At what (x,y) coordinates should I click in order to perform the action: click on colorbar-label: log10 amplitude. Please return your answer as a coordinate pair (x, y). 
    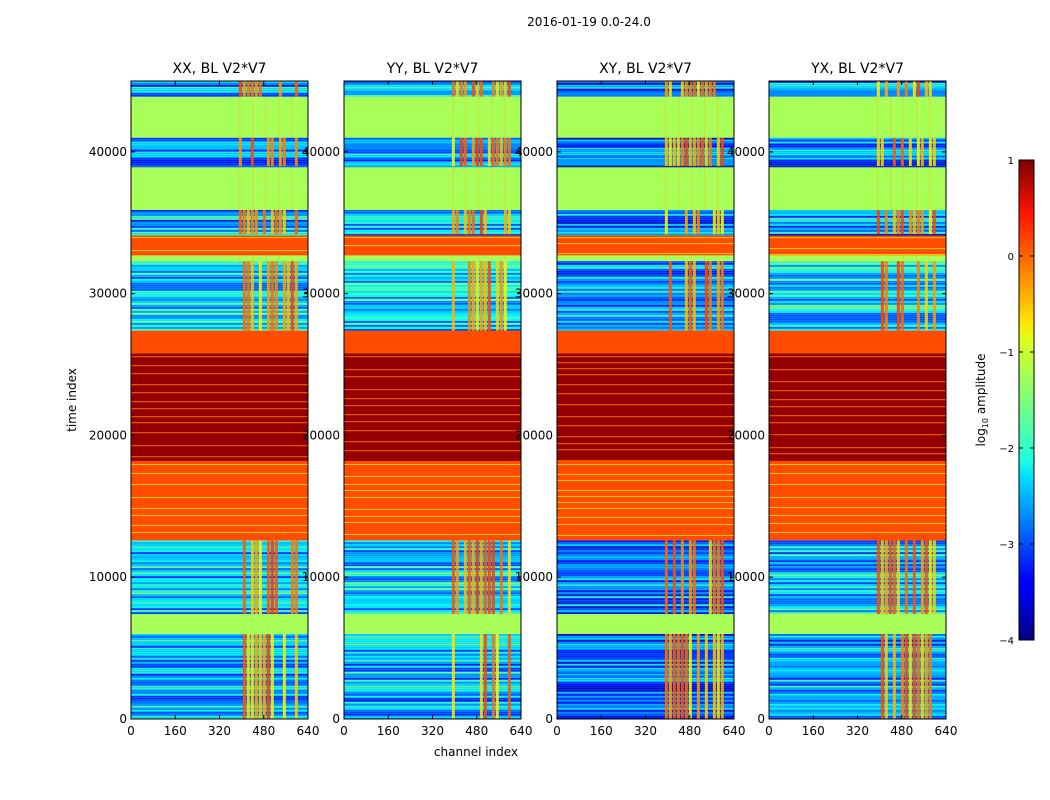
    Looking at the image, I should click on (982, 400).